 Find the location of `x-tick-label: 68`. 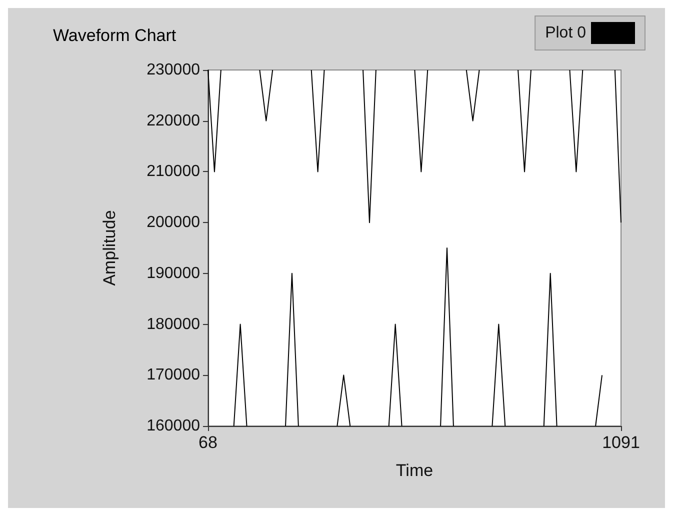

x-tick-label: 68 is located at coordinates (208, 442).